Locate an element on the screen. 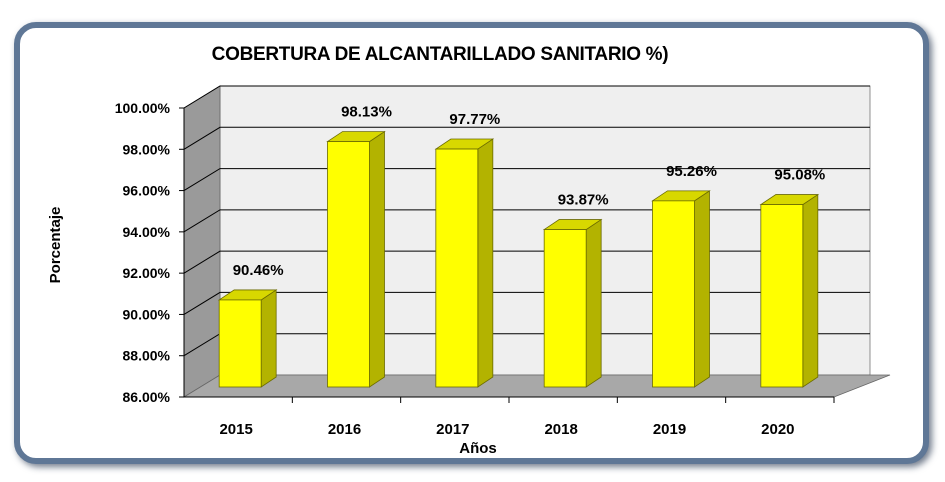  y-tick-label: 92.00% is located at coordinates (147, 273).